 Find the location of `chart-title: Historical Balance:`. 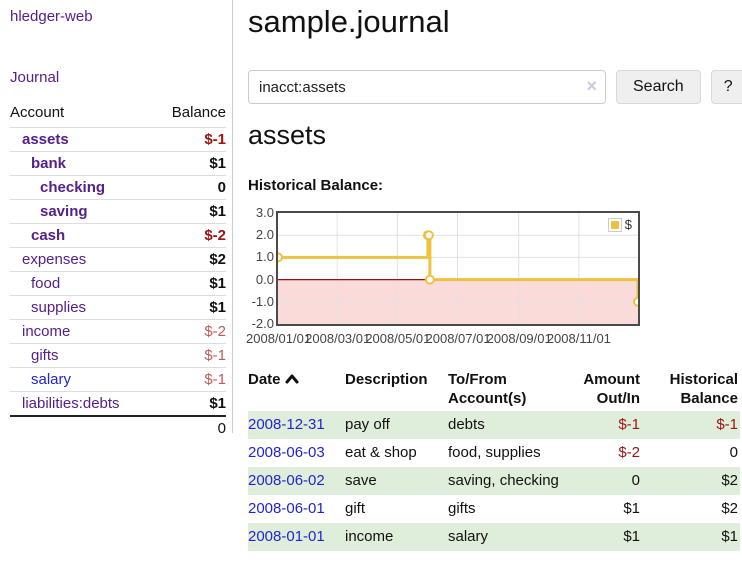

chart-title: Historical Balance: is located at coordinates (316, 185).